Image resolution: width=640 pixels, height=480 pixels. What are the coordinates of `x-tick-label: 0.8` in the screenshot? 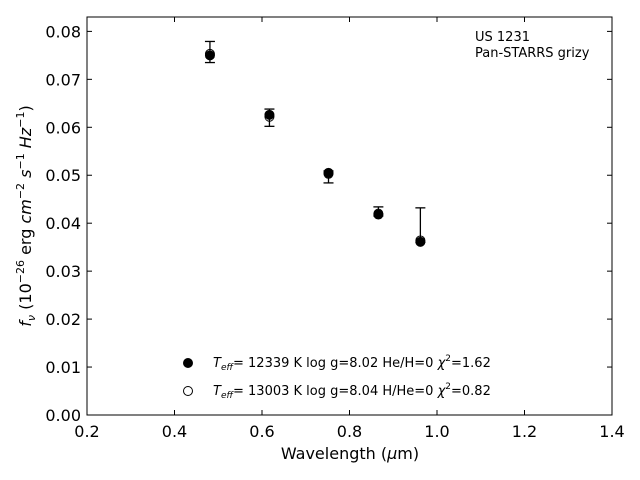 It's located at (349, 431).